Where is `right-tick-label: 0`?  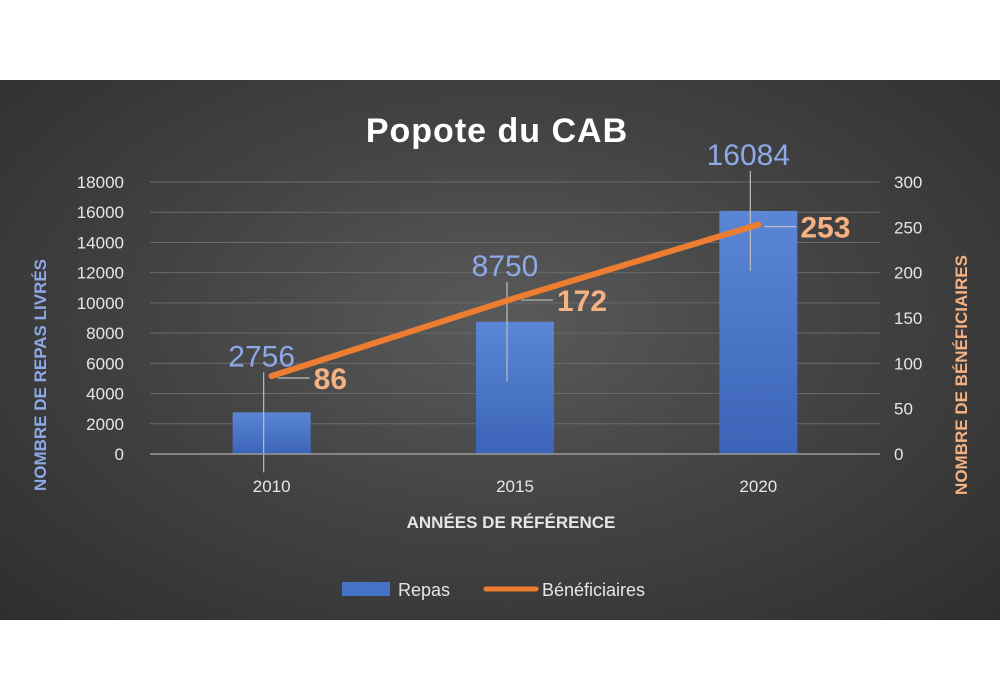 right-tick-label: 0 is located at coordinates (898, 454).